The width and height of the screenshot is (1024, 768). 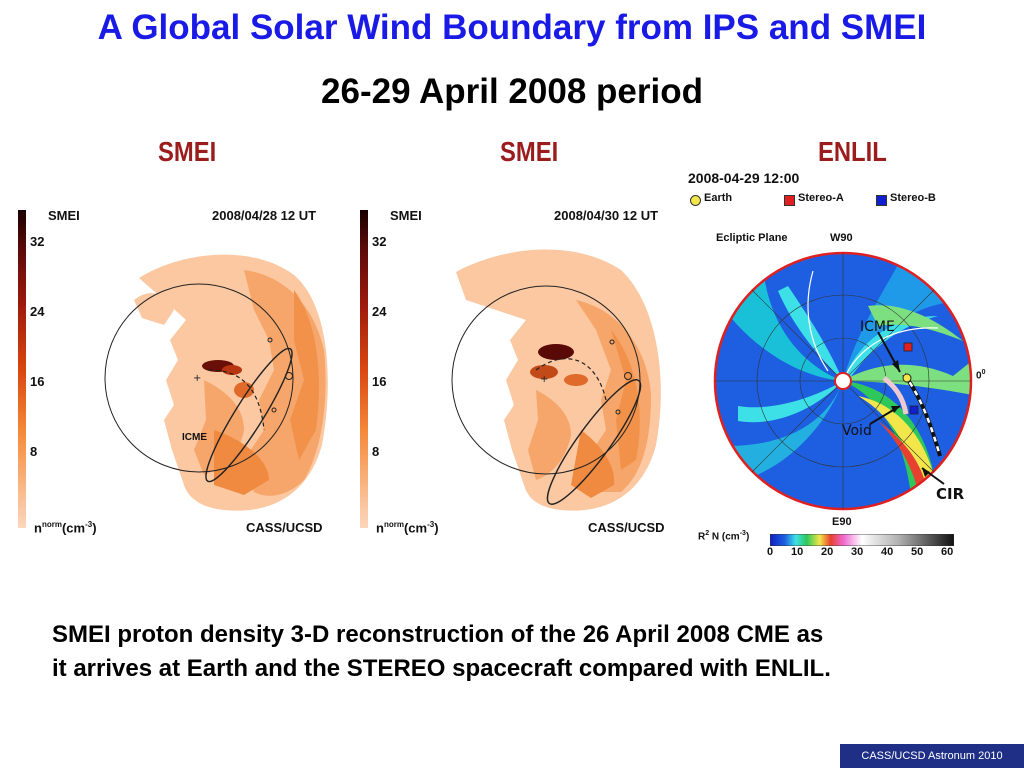 I want to click on enlil-cir-label: CIR, so click(x=950, y=494).